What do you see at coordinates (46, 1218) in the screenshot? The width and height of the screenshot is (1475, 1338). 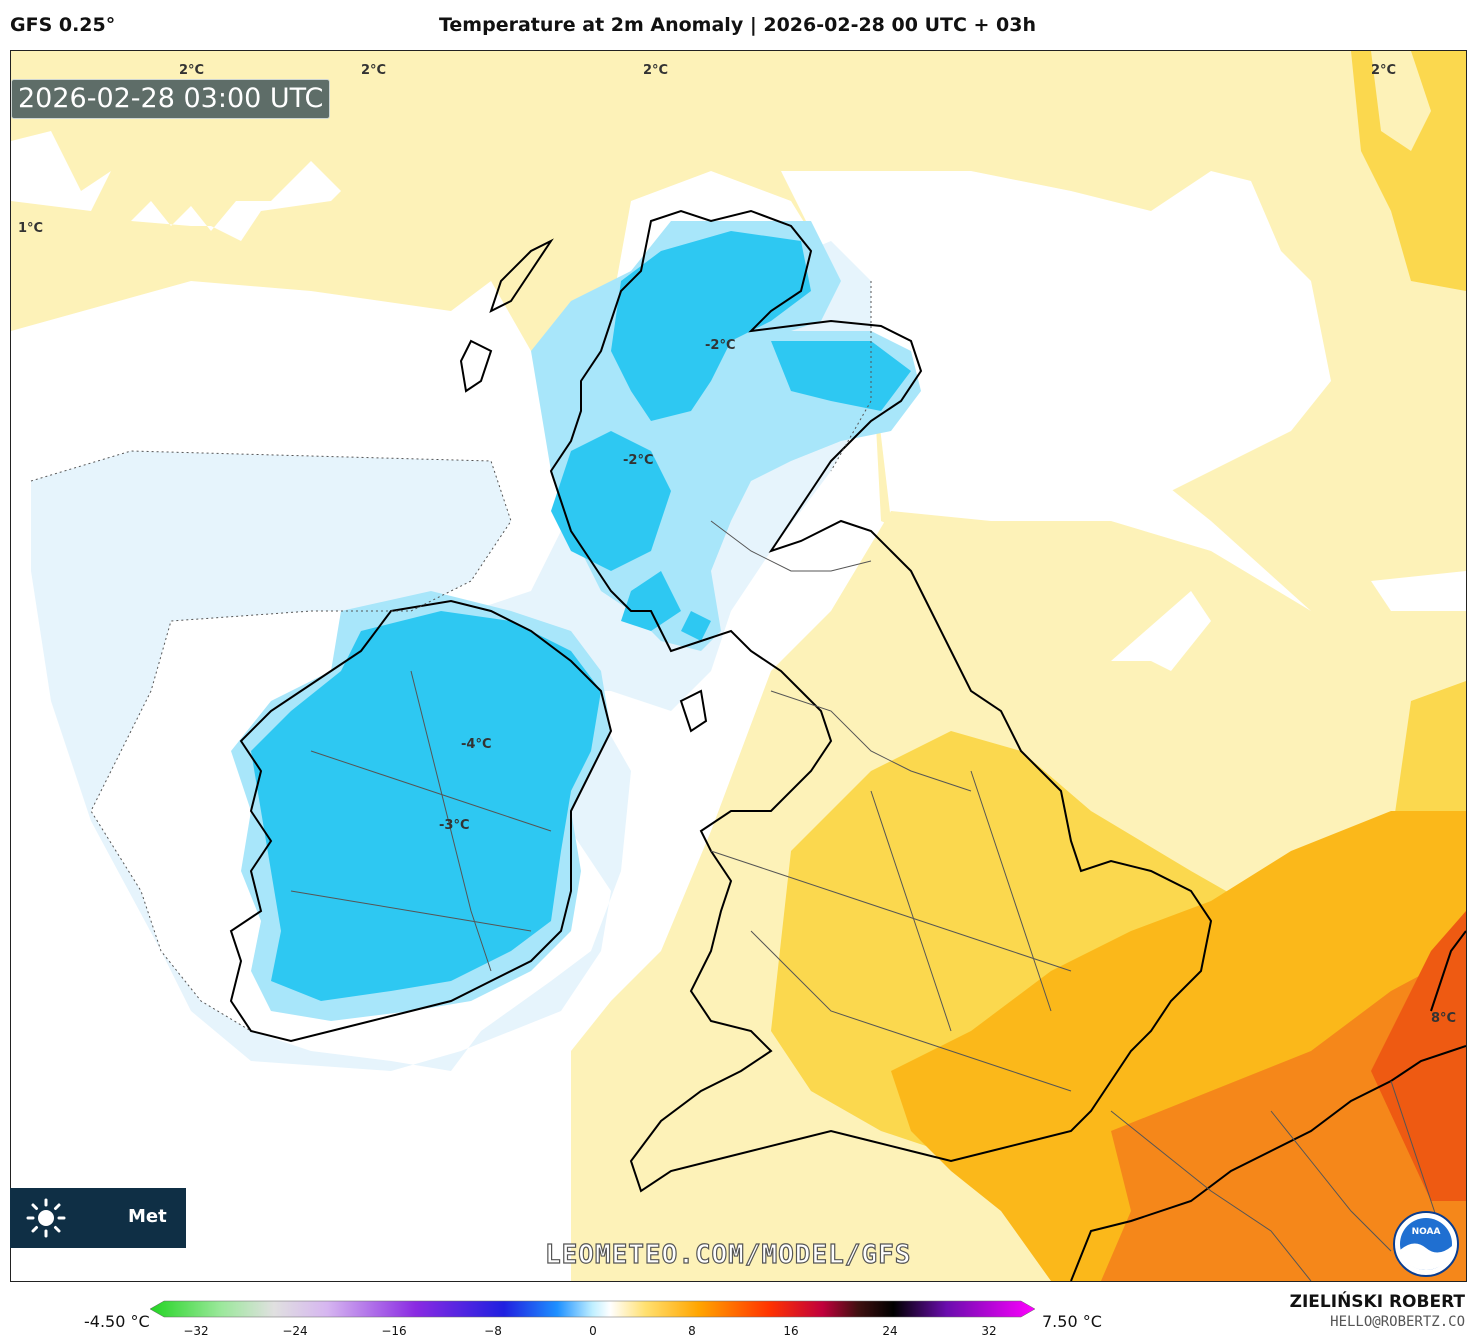 I see `sun-icon` at bounding box center [46, 1218].